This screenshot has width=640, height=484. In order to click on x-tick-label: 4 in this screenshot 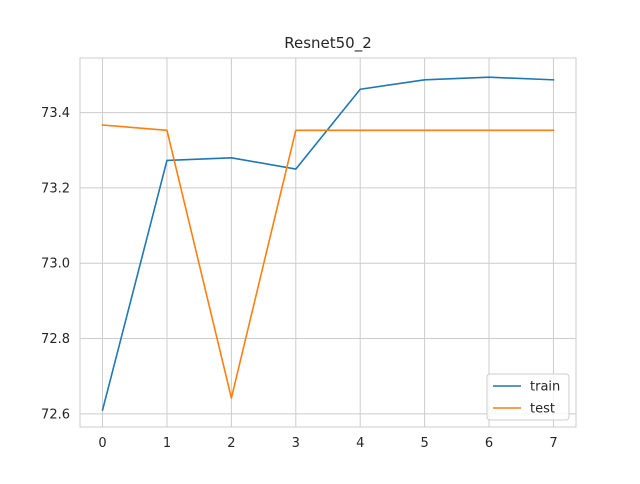, I will do `click(360, 443)`.